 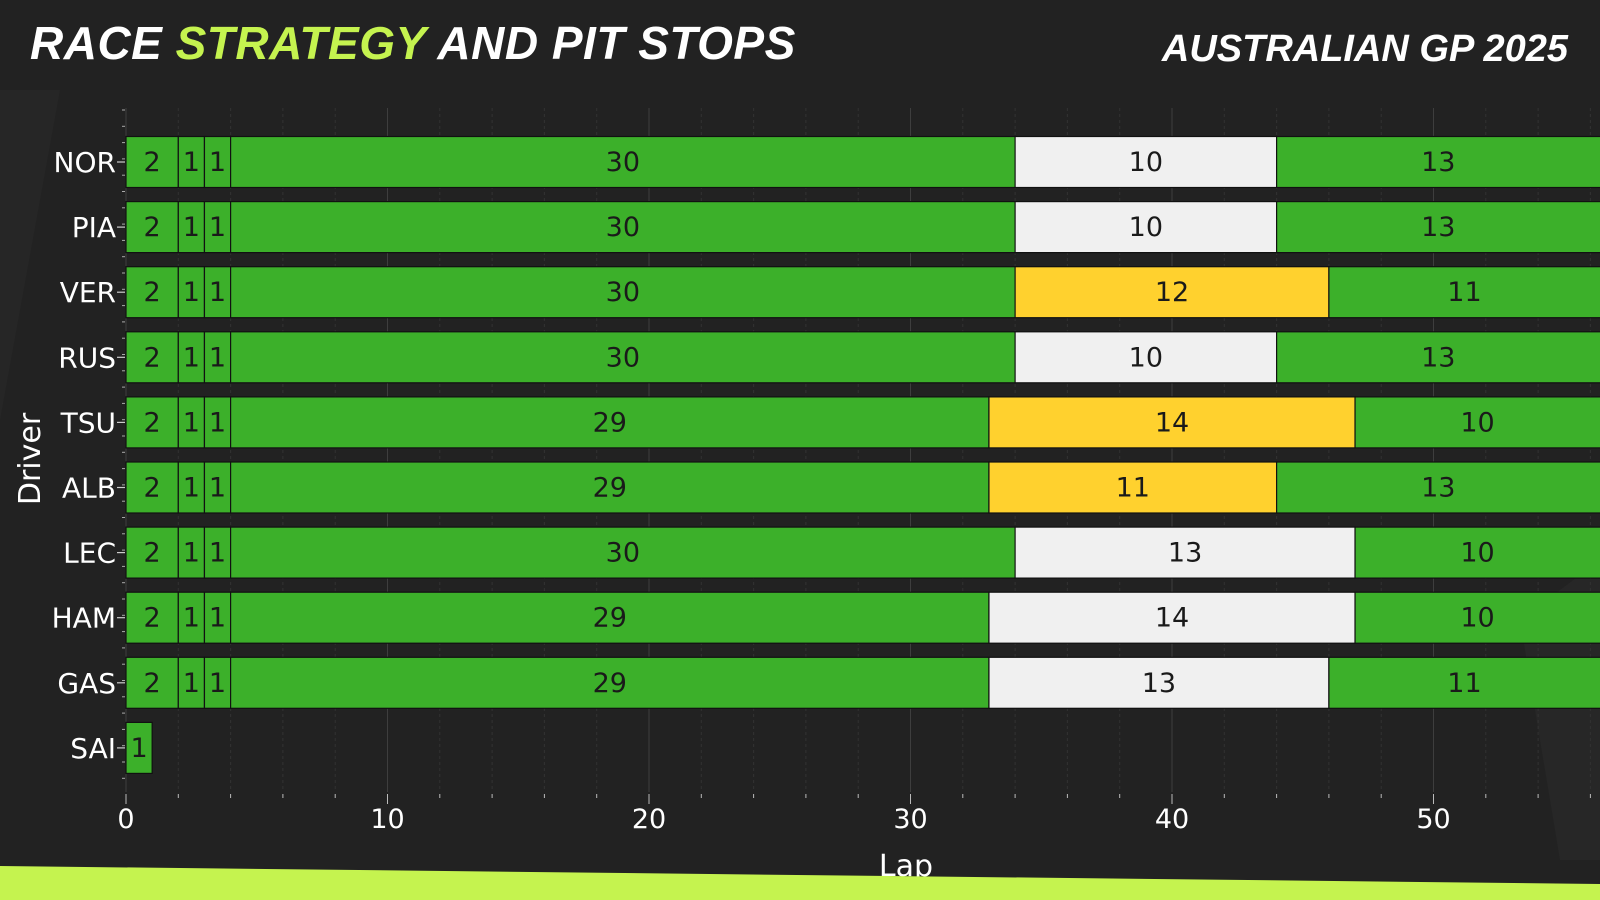 I want to click on driver-label: LEC, so click(x=89, y=553).